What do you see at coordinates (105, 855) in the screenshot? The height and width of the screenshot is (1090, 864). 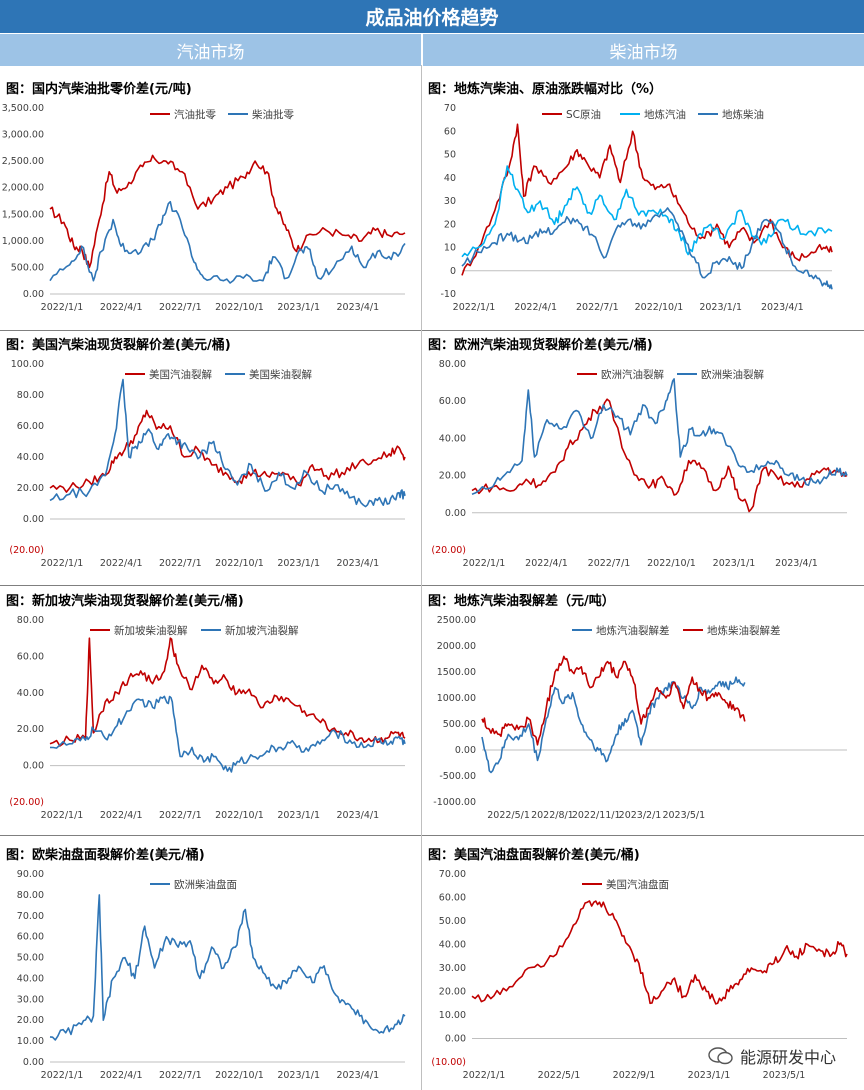 I see `chart-title: 图：欧柴油盘面裂解价差(美元/桶)` at bounding box center [105, 855].